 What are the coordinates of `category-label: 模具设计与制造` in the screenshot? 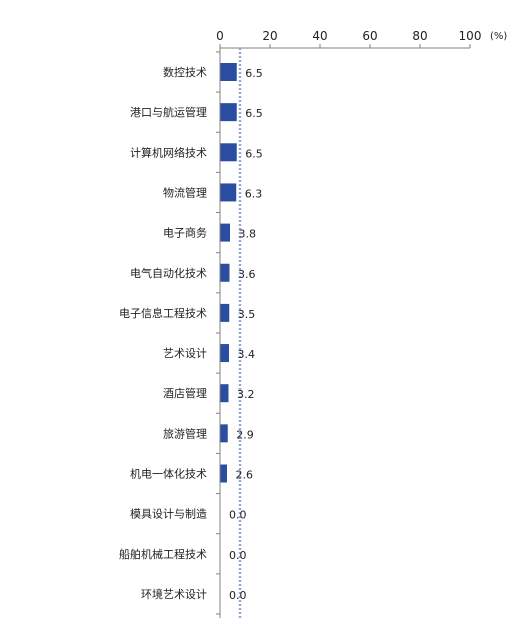 It's located at (168, 514).